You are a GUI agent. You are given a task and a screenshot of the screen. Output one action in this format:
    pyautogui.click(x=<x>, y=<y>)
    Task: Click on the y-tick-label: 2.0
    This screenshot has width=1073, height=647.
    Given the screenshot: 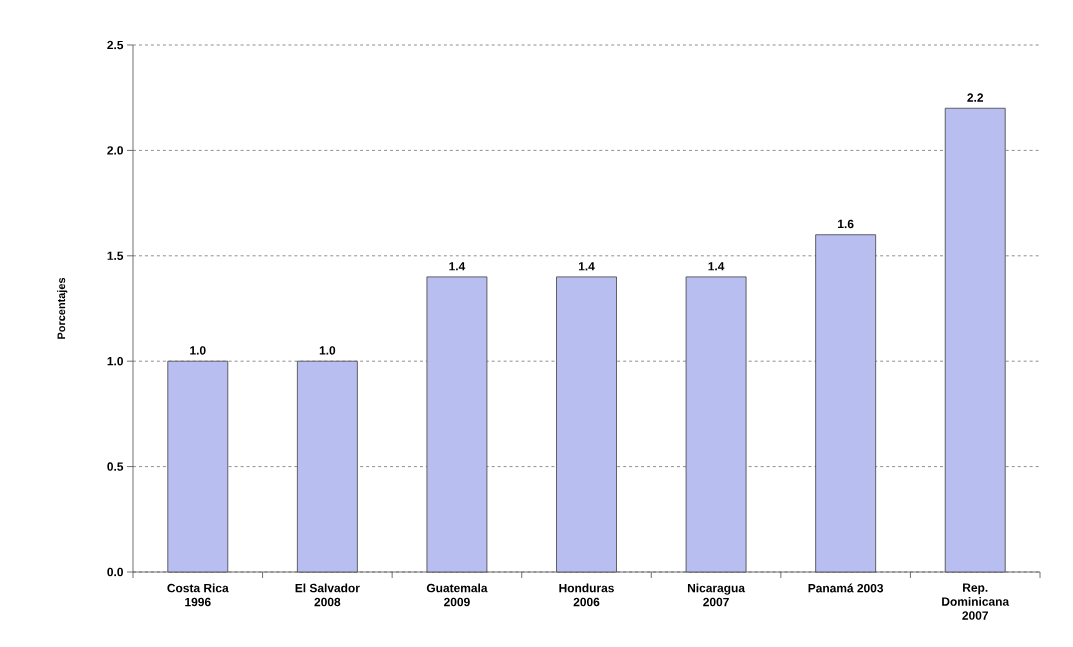 What is the action you would take?
    pyautogui.click(x=115, y=150)
    